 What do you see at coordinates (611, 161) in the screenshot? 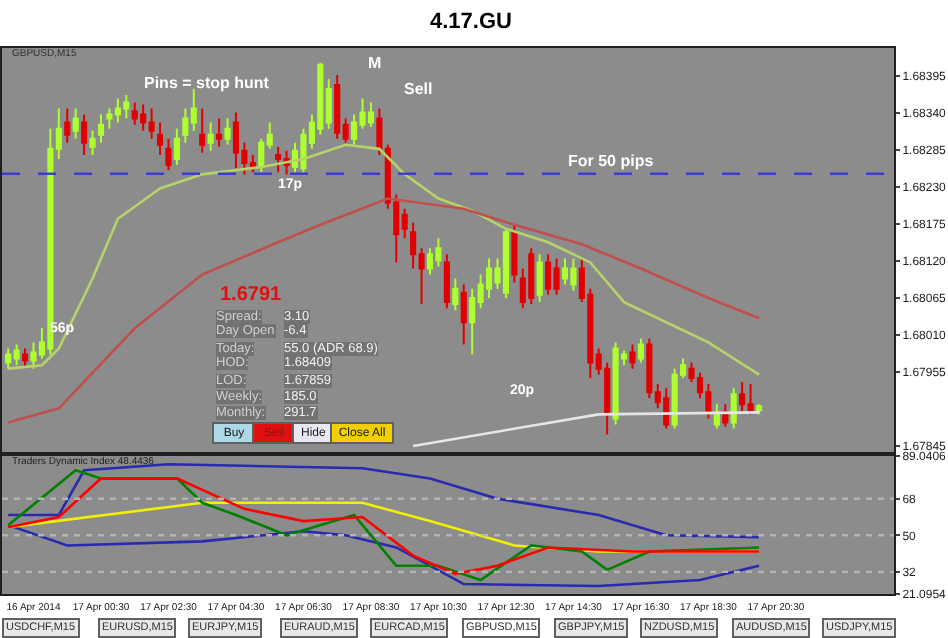
I see `annotation: For 50 pips` at bounding box center [611, 161].